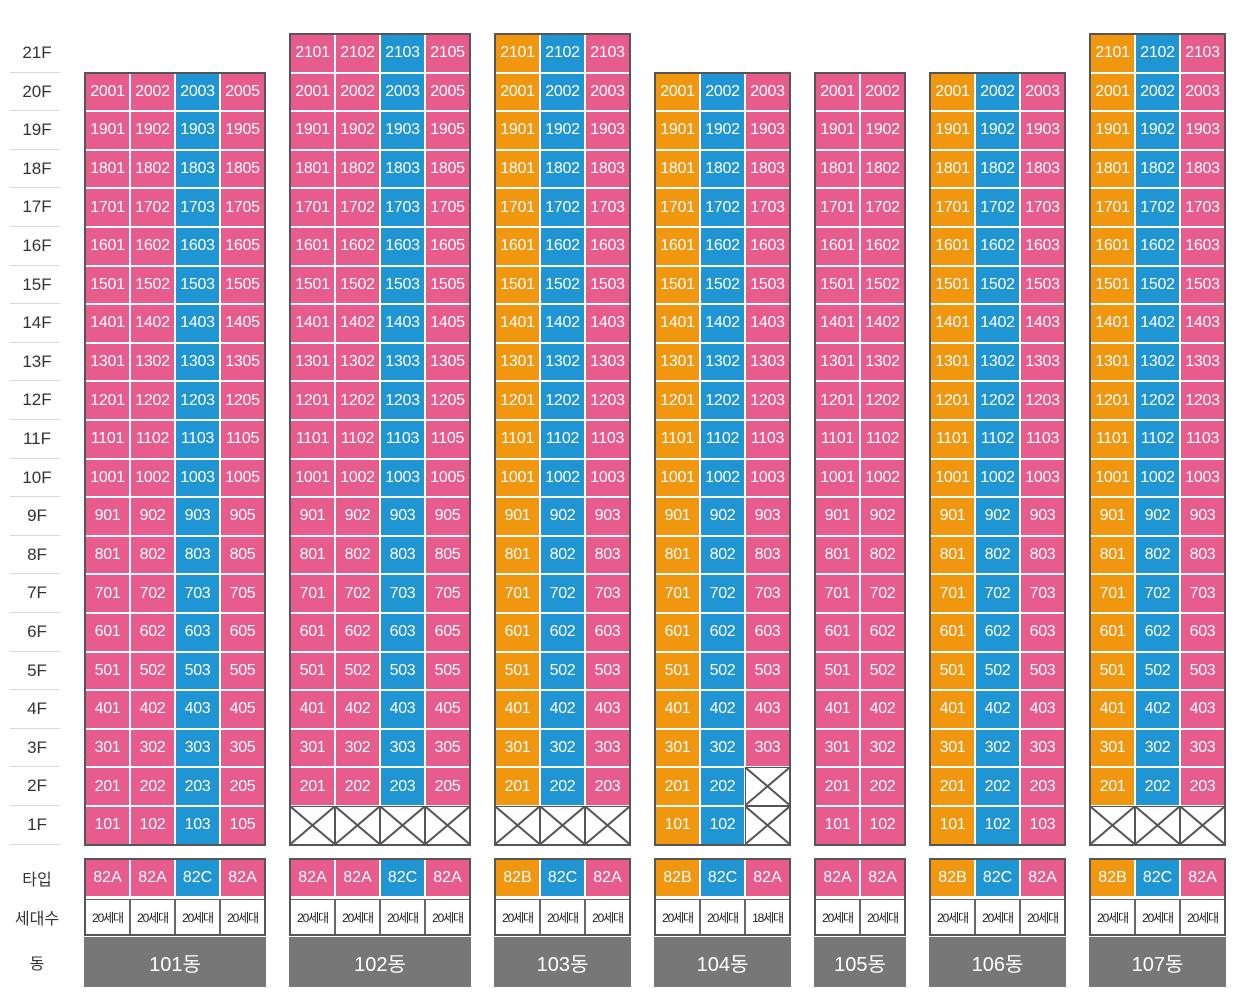  Describe the element at coordinates (882, 207) in the screenshot. I see `unit-cell: 1702` at that location.